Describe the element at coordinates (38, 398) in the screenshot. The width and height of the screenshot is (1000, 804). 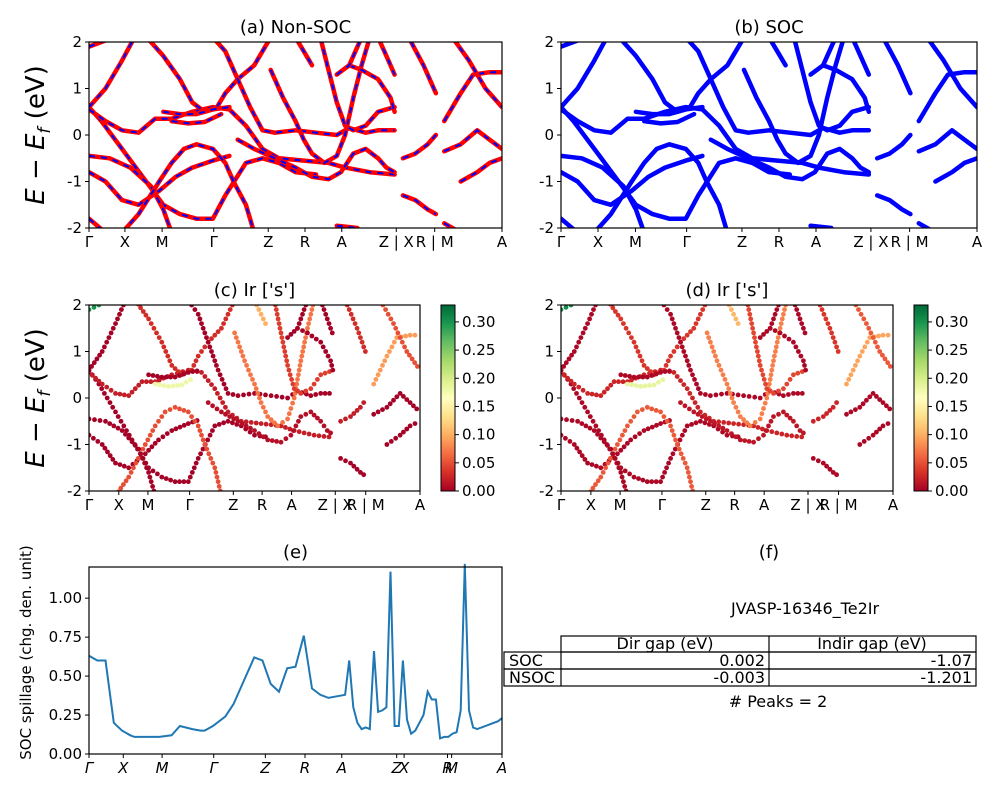
I see `y-axis-label: E − Ef (eV)` at that location.